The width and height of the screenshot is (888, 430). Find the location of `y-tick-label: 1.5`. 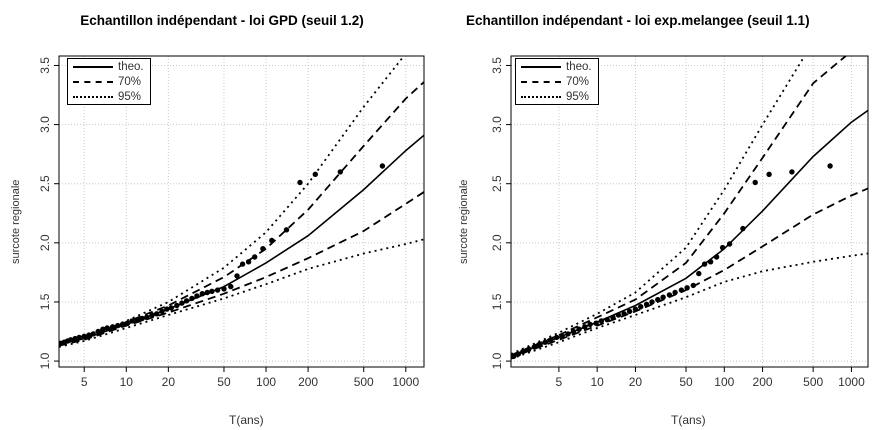

y-tick-label: 1.5 is located at coordinates (45, 301).